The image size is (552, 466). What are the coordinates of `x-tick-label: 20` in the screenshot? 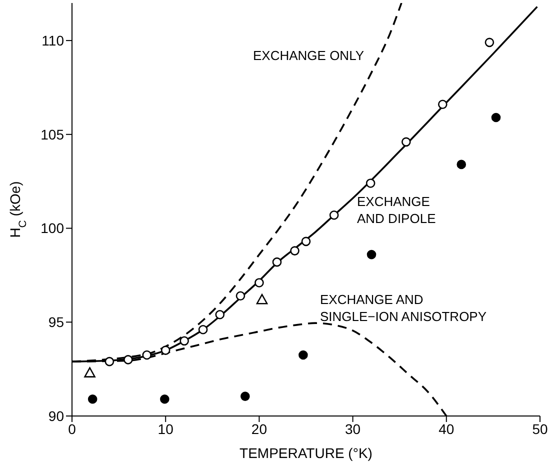 It's located at (259, 428).